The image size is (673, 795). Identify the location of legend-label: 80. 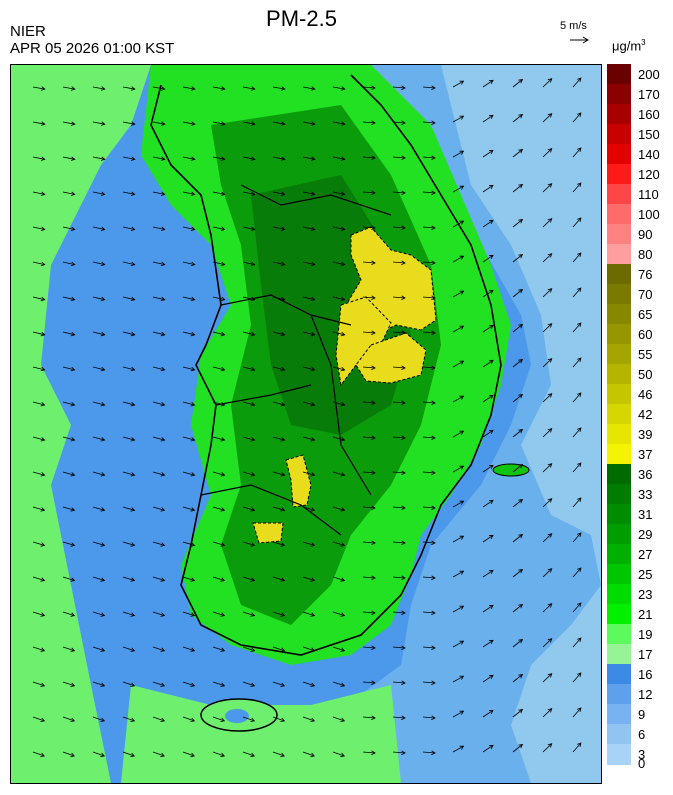
(645, 254).